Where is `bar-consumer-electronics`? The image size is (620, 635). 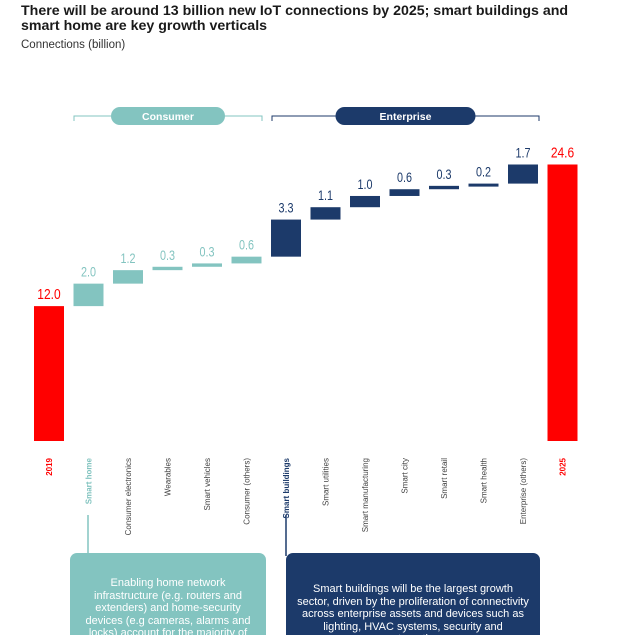
bar-consumer-electronics is located at coordinates (128, 277).